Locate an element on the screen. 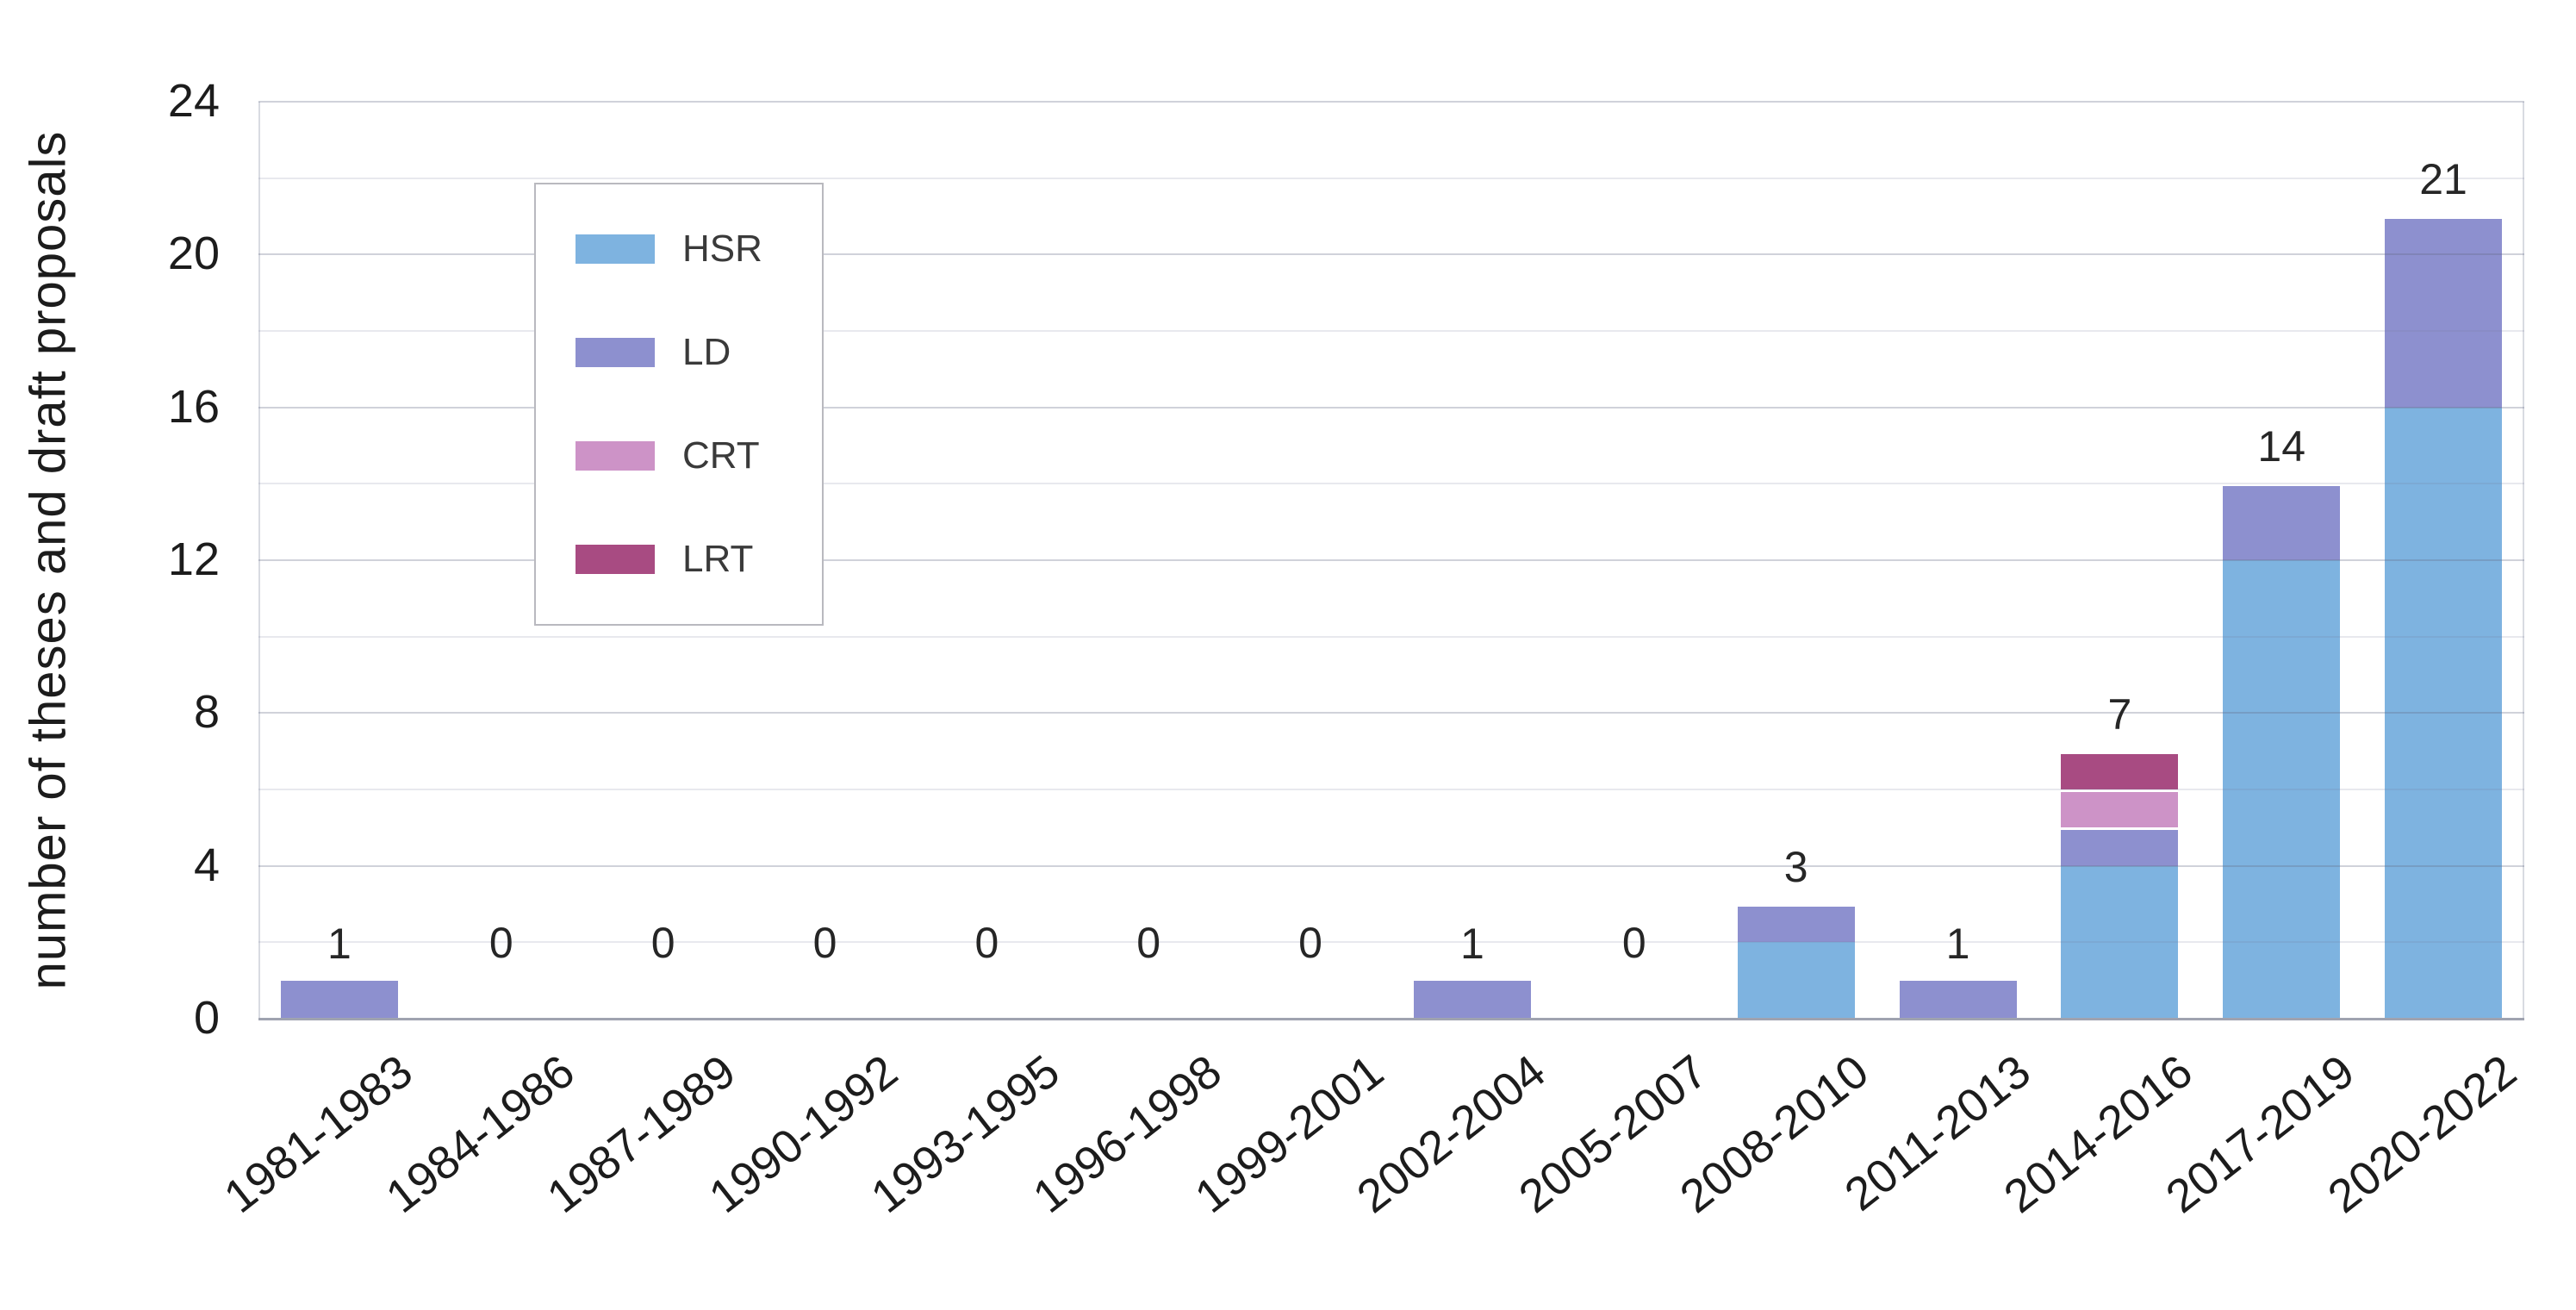 The image size is (2576, 1310). bar-segment-ld-2020-2022 is located at coordinates (2444, 312).